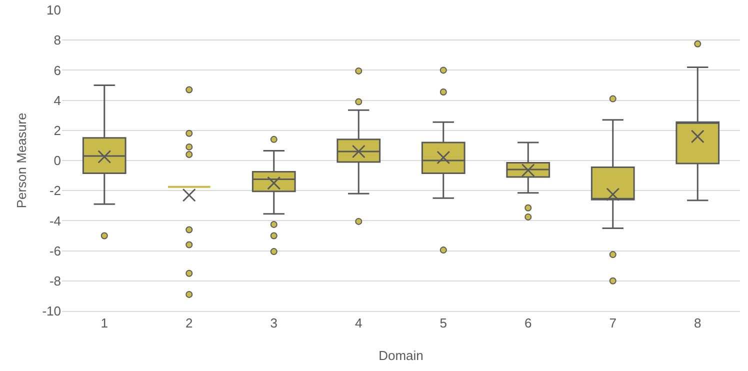 Image resolution: width=748 pixels, height=371 pixels. Describe the element at coordinates (21, 160) in the screenshot. I see `y-axis-title: Person Measure` at that location.